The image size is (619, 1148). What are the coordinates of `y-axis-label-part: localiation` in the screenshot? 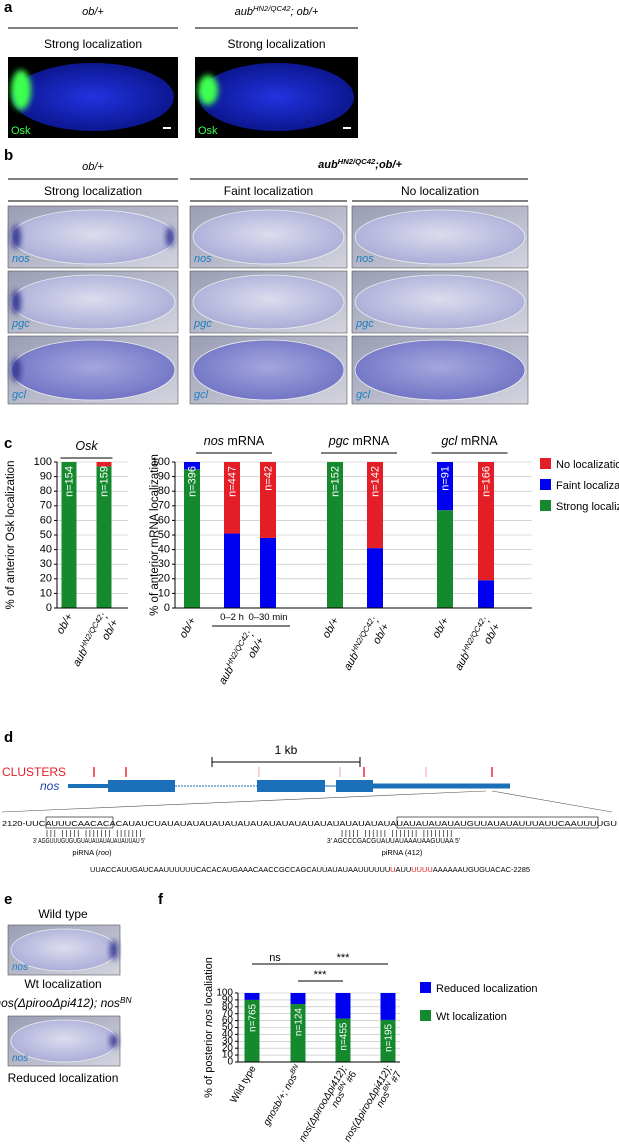 It's located at (209, 983).